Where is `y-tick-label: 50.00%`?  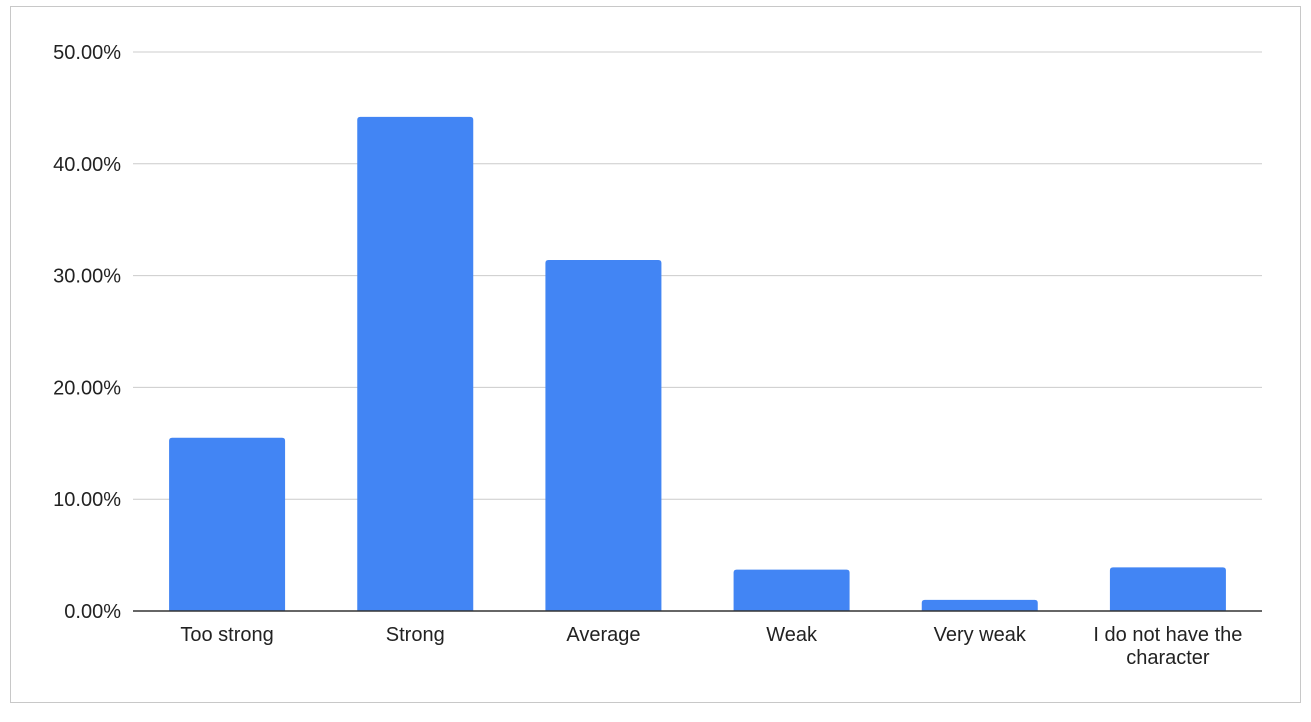
y-tick-label: 50.00% is located at coordinates (87, 53).